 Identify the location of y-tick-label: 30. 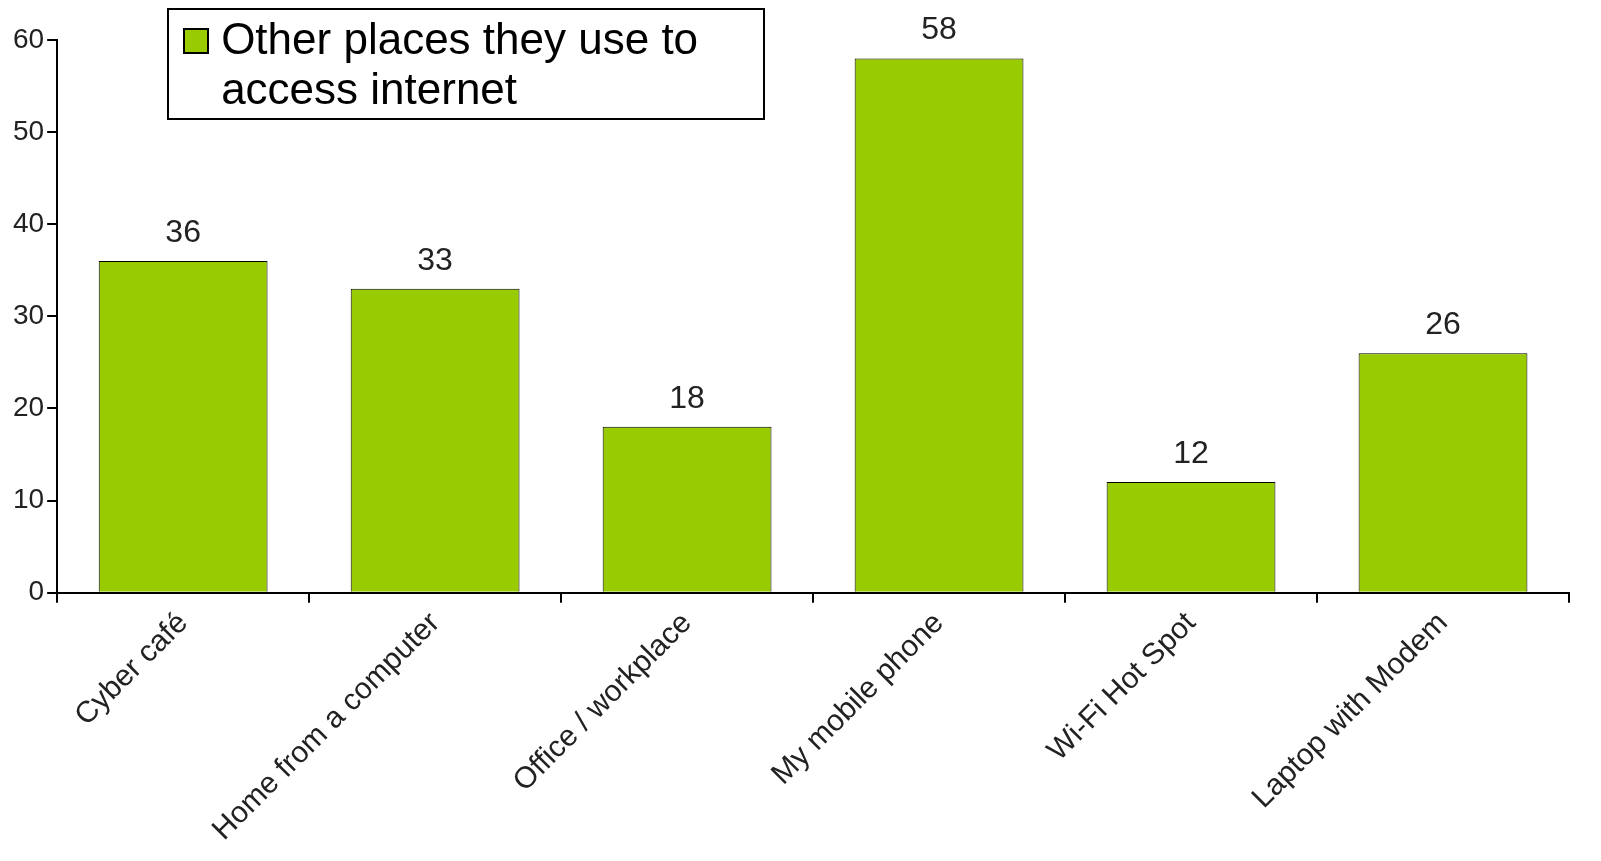
(28, 315).